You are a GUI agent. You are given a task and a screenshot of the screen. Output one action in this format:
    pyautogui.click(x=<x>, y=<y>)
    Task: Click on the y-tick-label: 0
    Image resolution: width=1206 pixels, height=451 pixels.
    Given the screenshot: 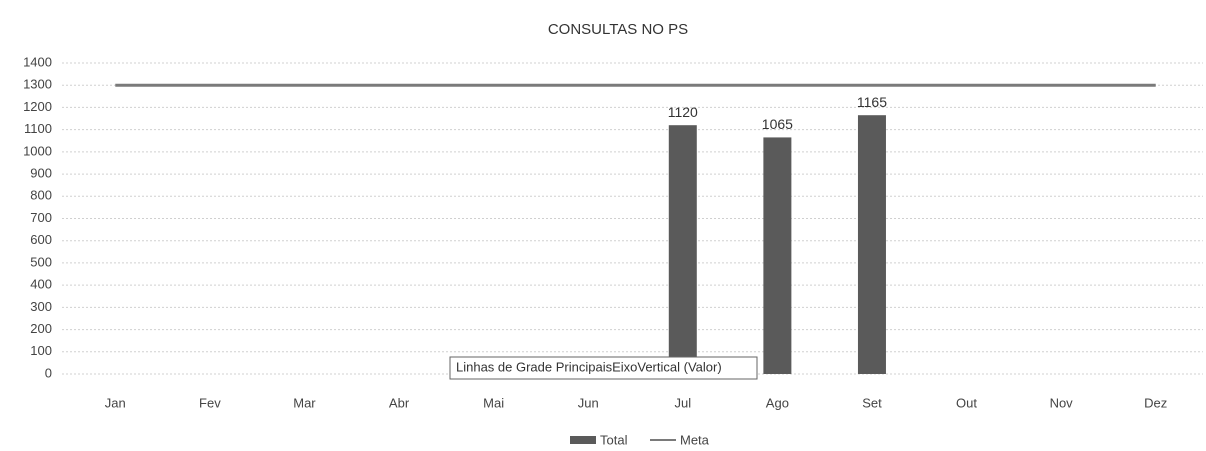 What is the action you would take?
    pyautogui.click(x=48, y=372)
    